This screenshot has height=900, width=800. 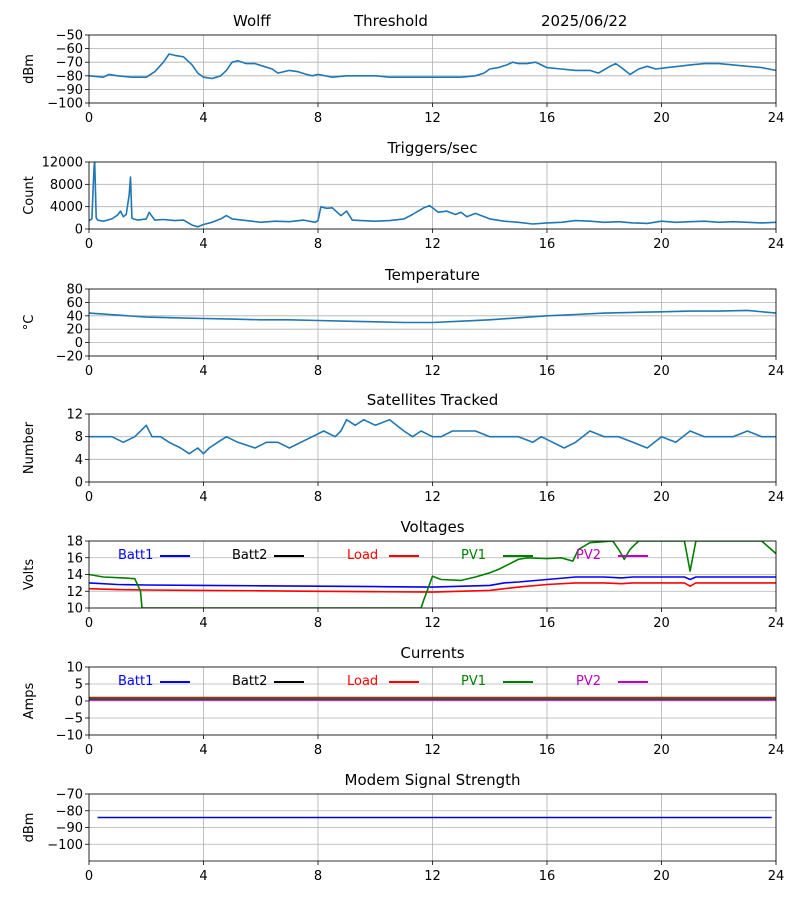 I want to click on series-line-load, so click(x=432, y=587).